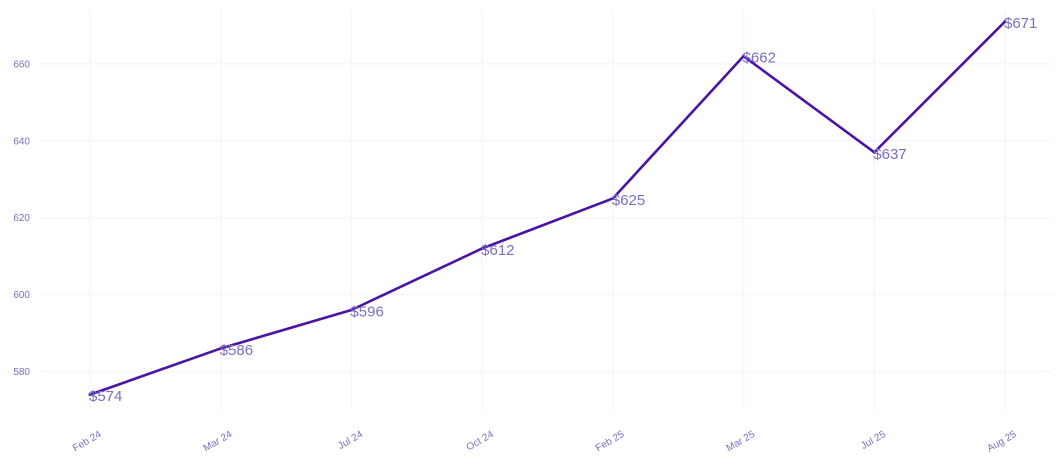 This screenshot has width=1064, height=464. Describe the element at coordinates (1020, 23) in the screenshot. I see `data-label: $671` at that location.